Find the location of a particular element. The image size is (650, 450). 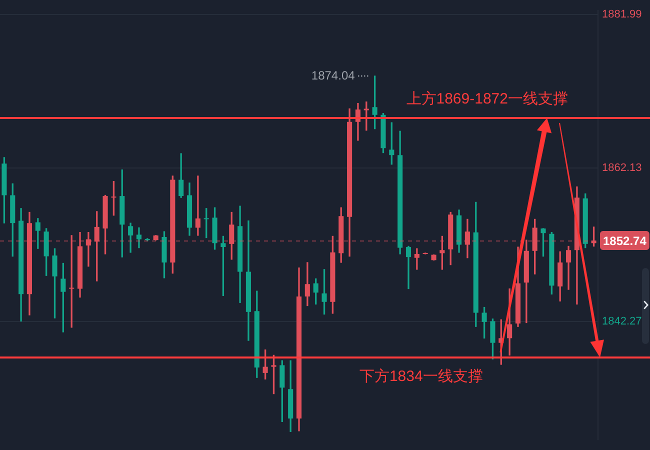

ref-line-label: 1852.74 is located at coordinates (624, 241).